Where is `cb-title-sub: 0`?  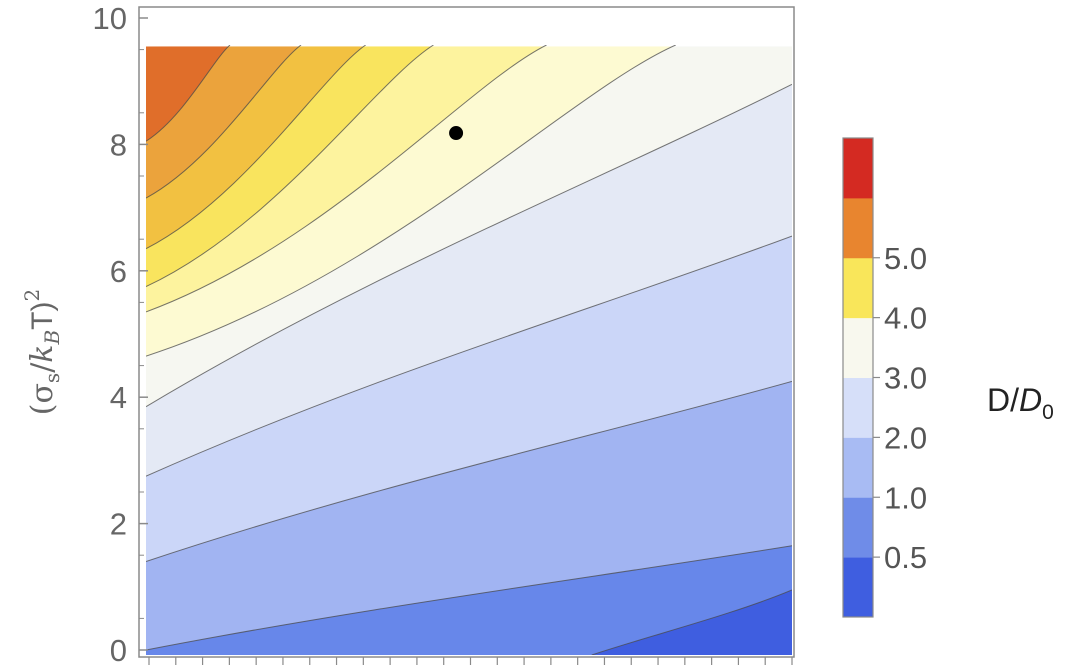
cb-title-sub: 0 is located at coordinates (1048, 412).